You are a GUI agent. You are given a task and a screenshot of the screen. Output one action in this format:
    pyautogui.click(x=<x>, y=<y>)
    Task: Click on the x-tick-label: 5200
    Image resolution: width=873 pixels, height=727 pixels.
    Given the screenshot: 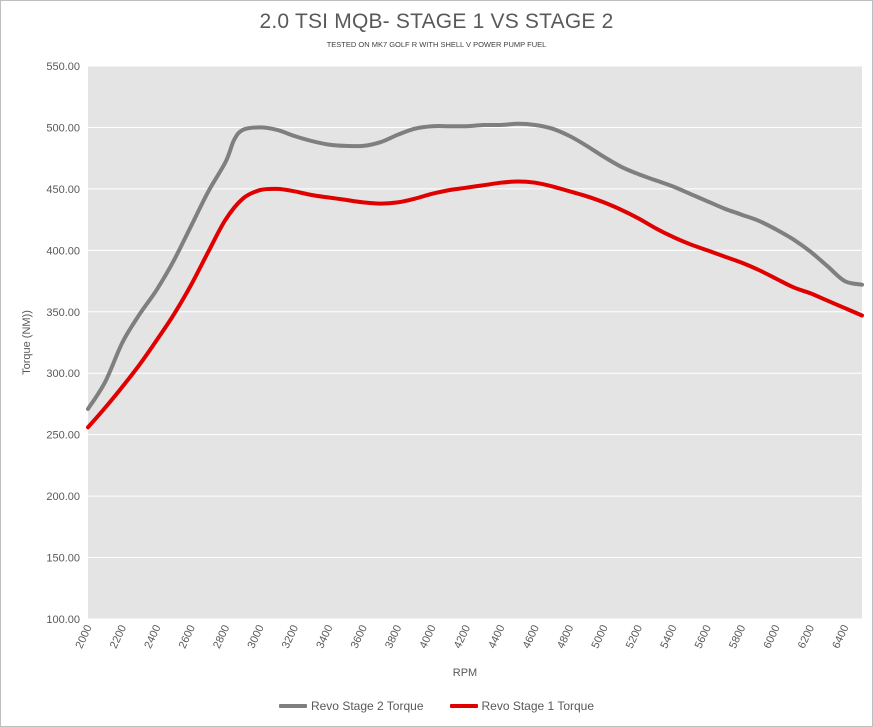 What is the action you would take?
    pyautogui.click(x=634, y=636)
    